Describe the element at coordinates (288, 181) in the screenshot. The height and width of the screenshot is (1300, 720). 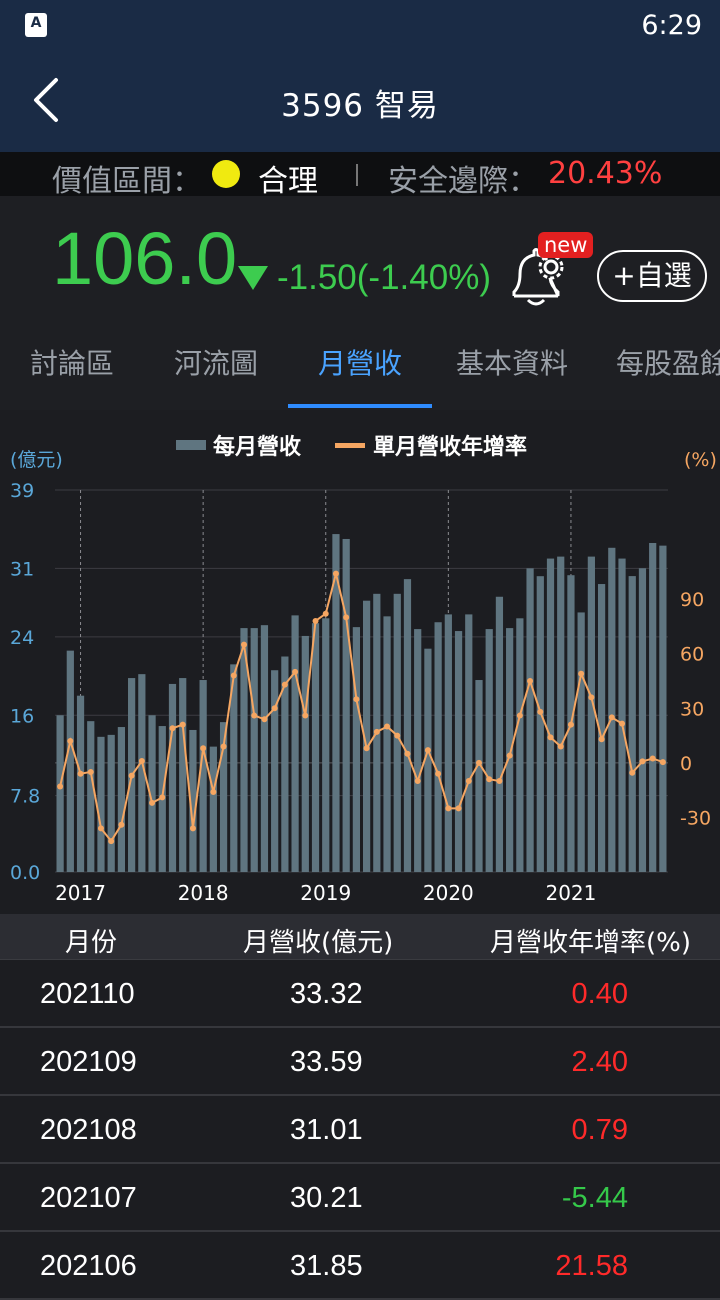
I see `valuation-status: 合理` at that location.